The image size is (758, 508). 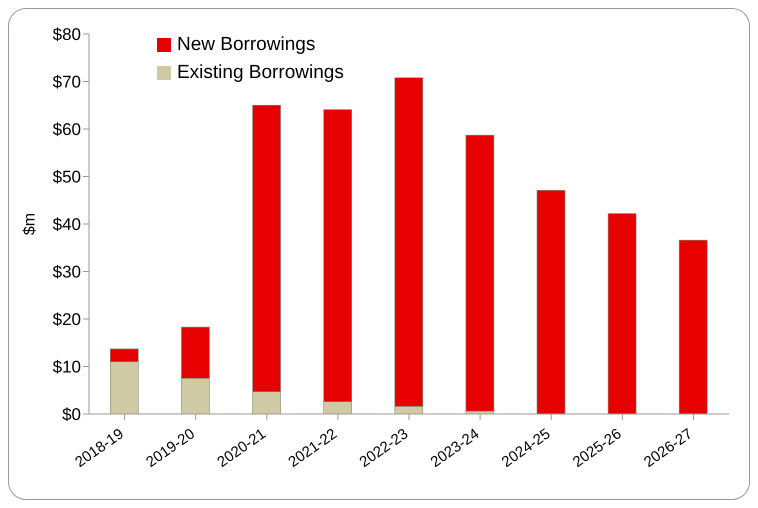 I want to click on y-tick-label: $0, so click(x=71, y=414).